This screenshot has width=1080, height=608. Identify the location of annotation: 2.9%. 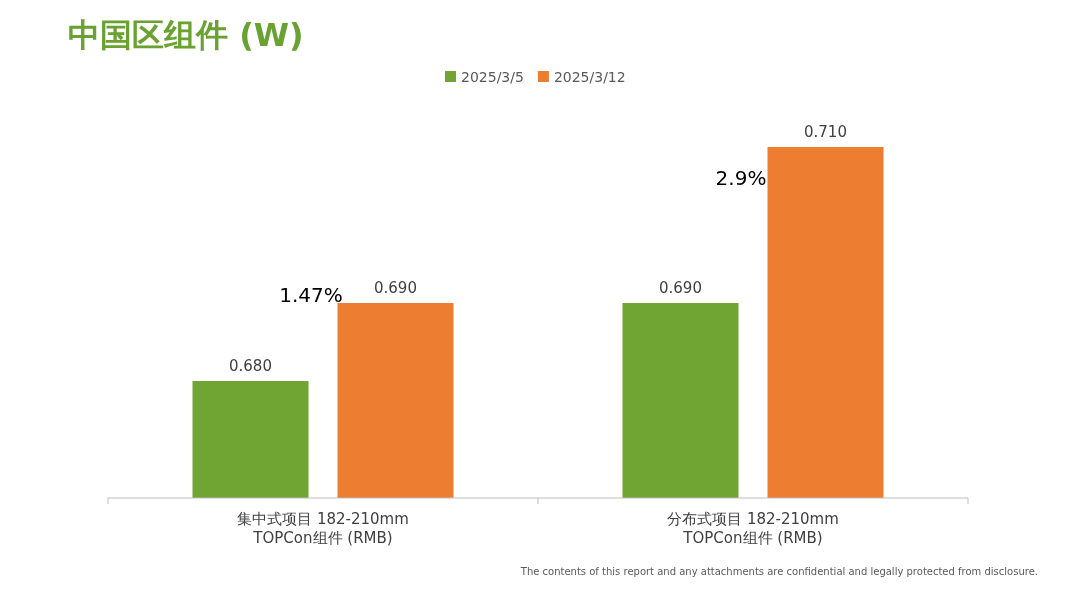
(741, 178).